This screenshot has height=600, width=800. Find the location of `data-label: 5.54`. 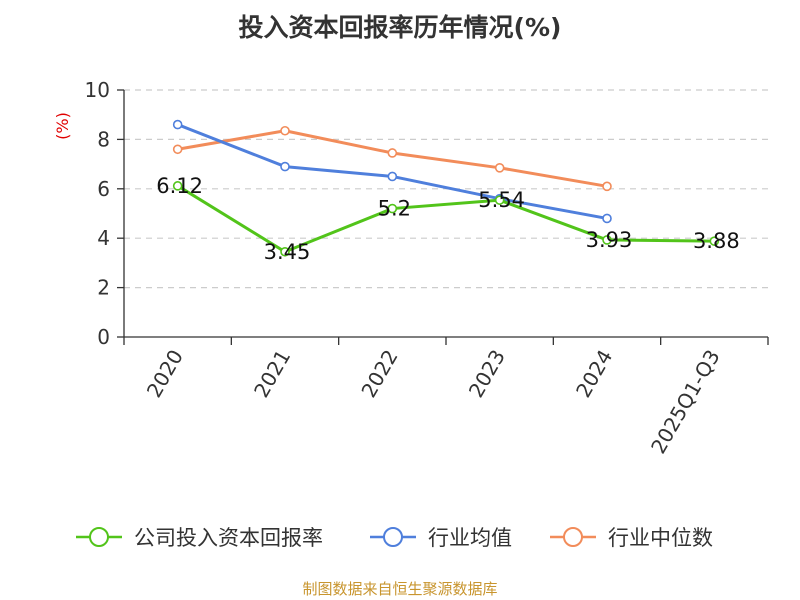

data-label: 5.54 is located at coordinates (501, 200).